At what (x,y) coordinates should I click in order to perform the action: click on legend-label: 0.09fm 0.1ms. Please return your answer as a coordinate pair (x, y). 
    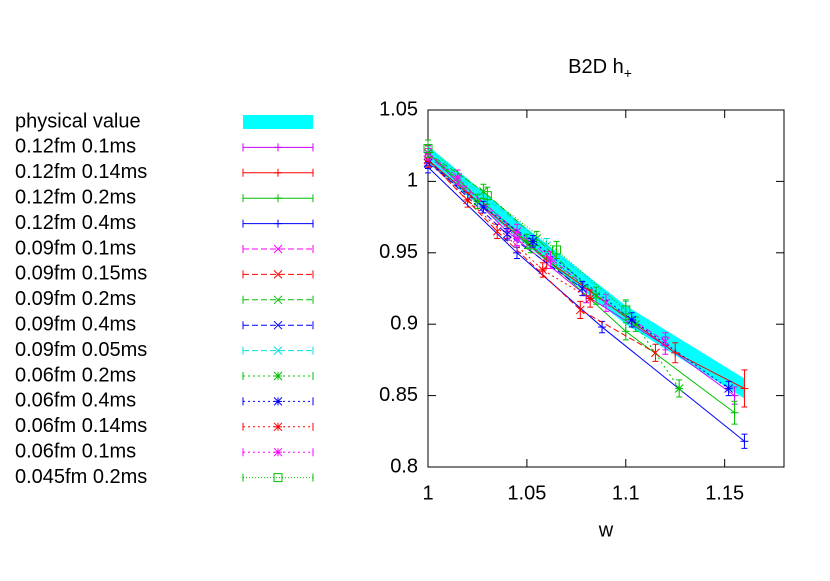
    Looking at the image, I should click on (75, 248).